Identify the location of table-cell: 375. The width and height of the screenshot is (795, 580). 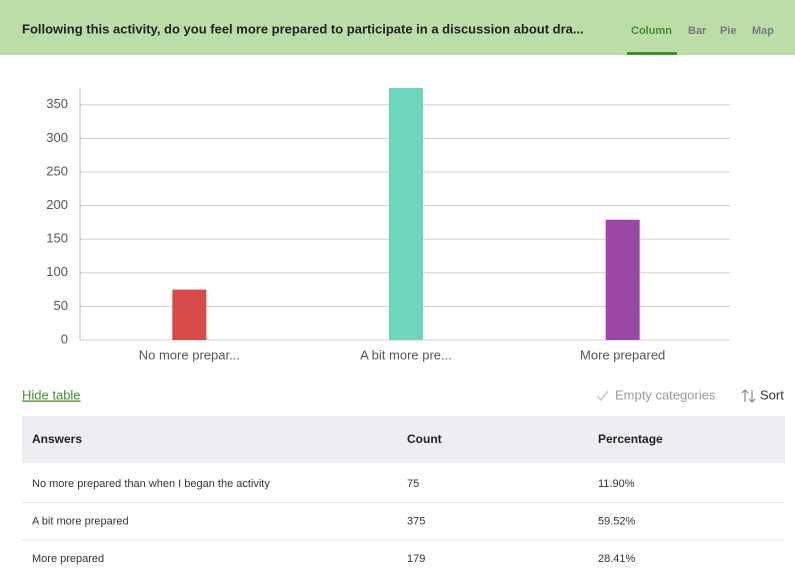
(416, 521).